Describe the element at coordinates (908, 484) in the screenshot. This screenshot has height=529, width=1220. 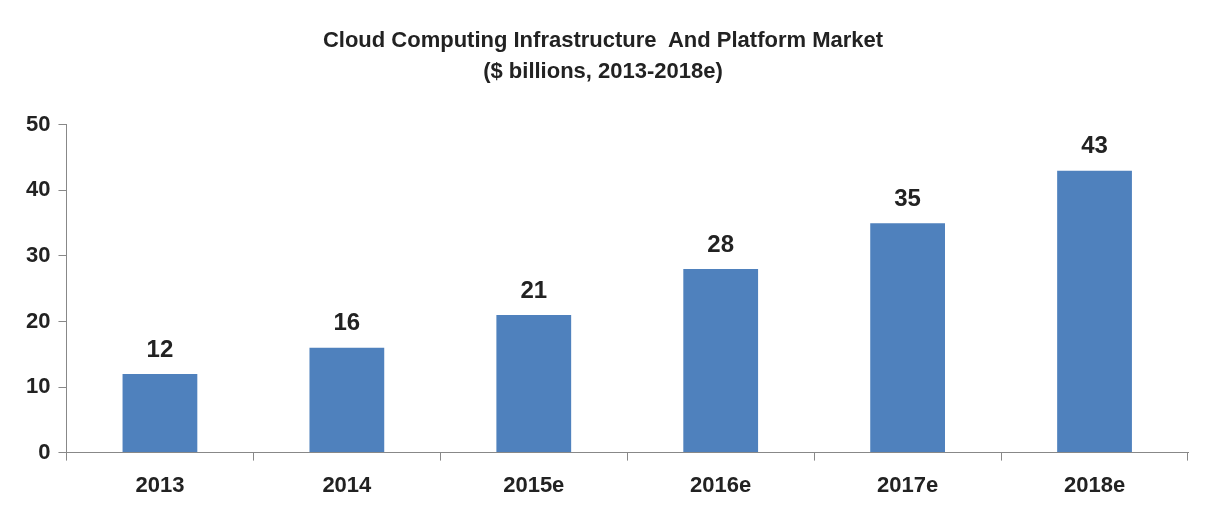
I see `x-tick-label: 2017e` at that location.